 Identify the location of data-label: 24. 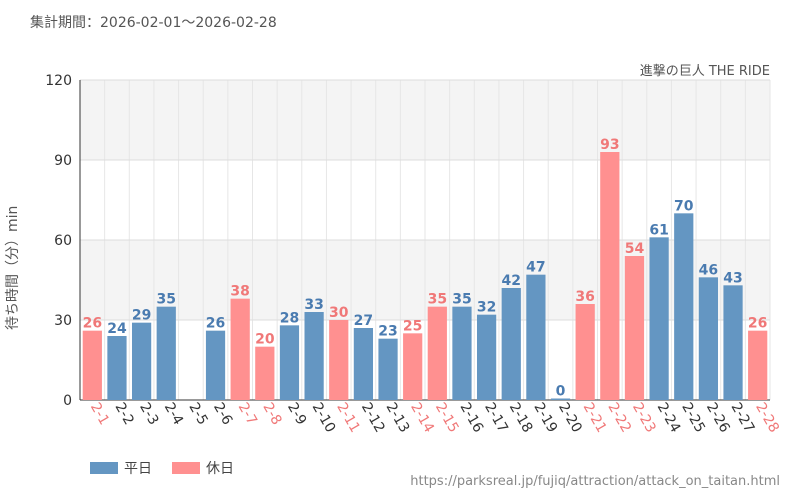
(117, 329).